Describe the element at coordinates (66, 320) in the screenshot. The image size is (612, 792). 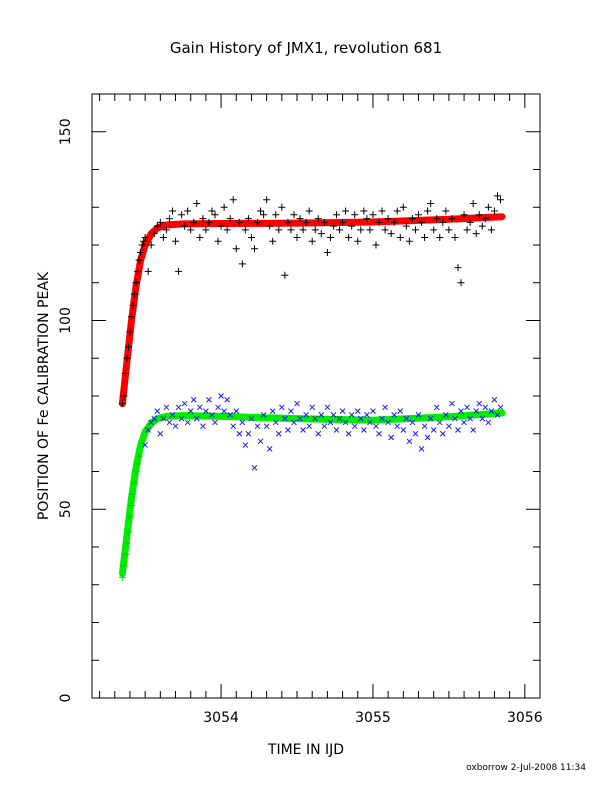
I see `y-tick-label: 100` at that location.